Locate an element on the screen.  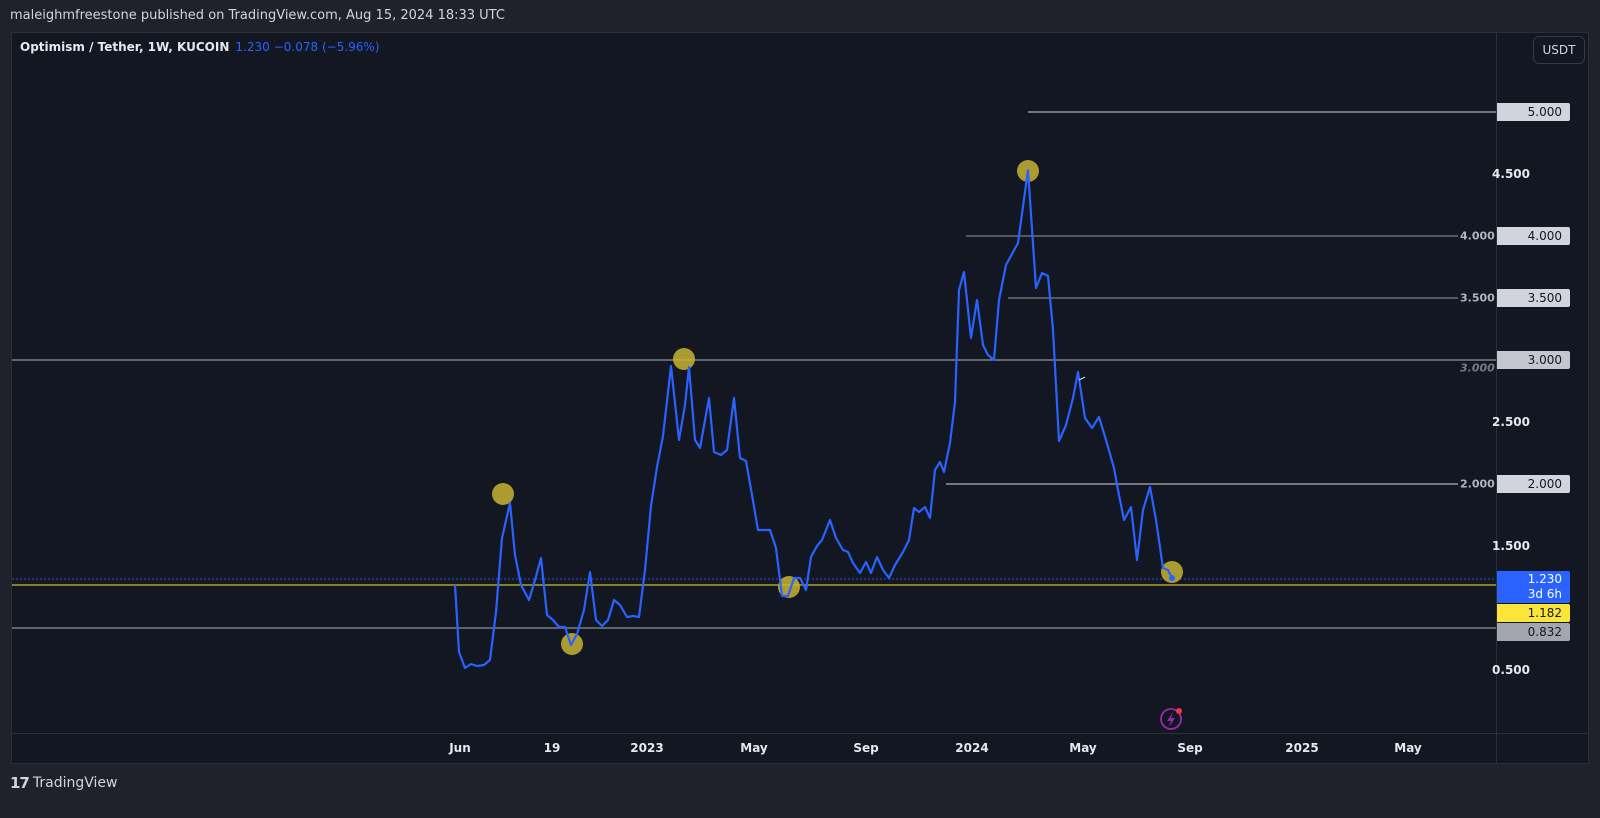
price-label-2: 2.000 is located at coordinates (1533, 484).